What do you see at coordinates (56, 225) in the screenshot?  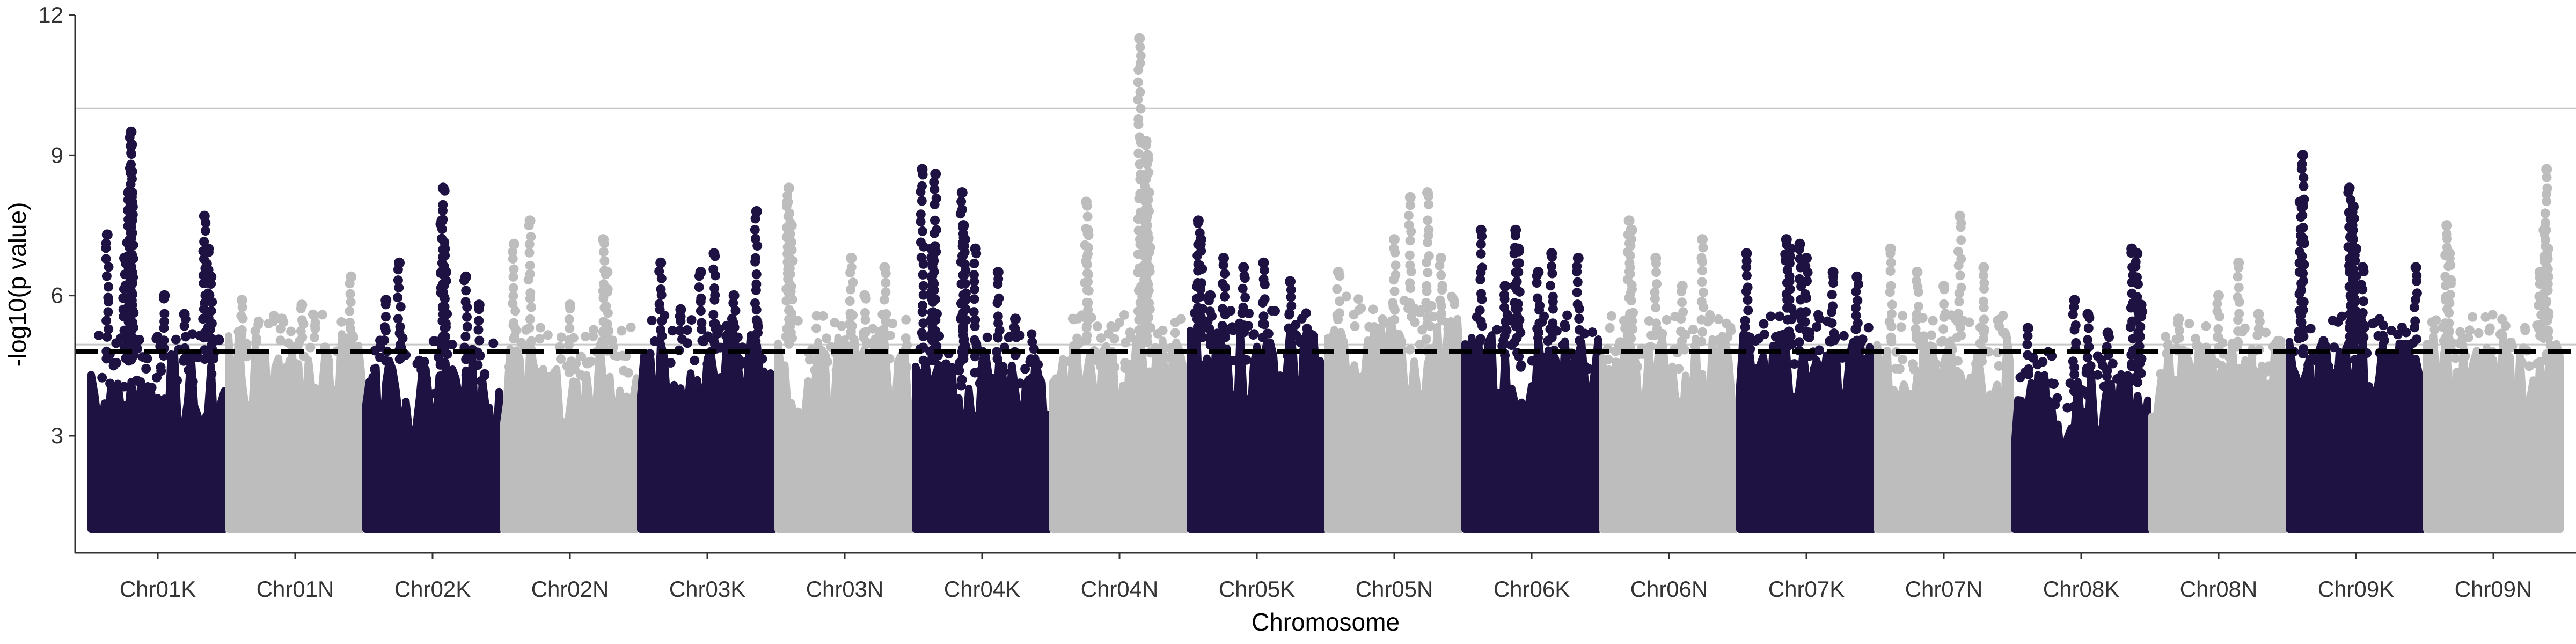 I see `y-ticks: 3 6 9 12` at bounding box center [56, 225].